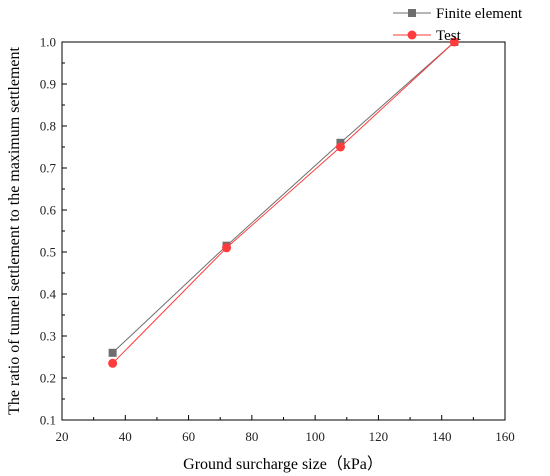  What do you see at coordinates (412, 13) in the screenshot?
I see `legend-square-marker` at bounding box center [412, 13].